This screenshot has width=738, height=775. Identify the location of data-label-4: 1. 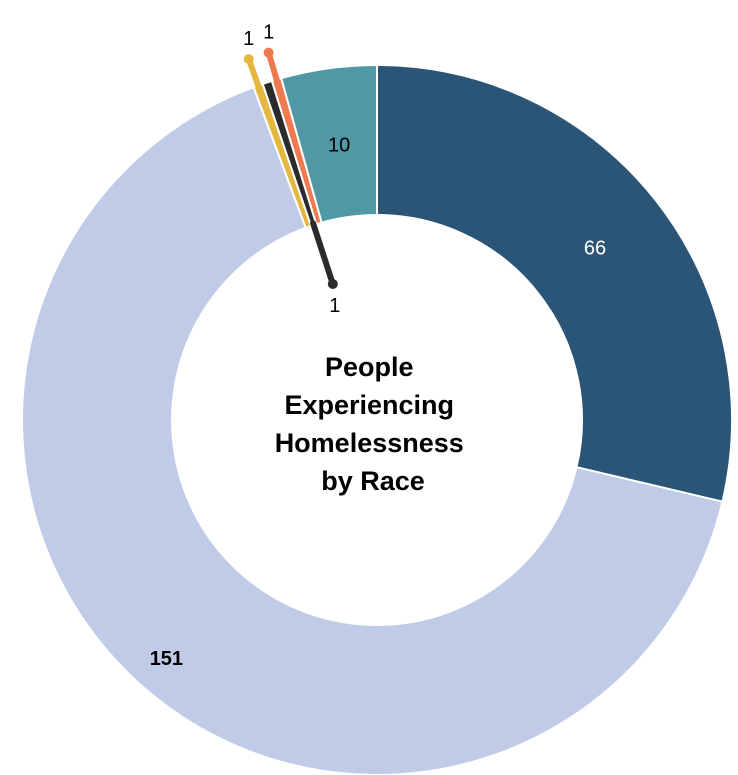
(334, 306).